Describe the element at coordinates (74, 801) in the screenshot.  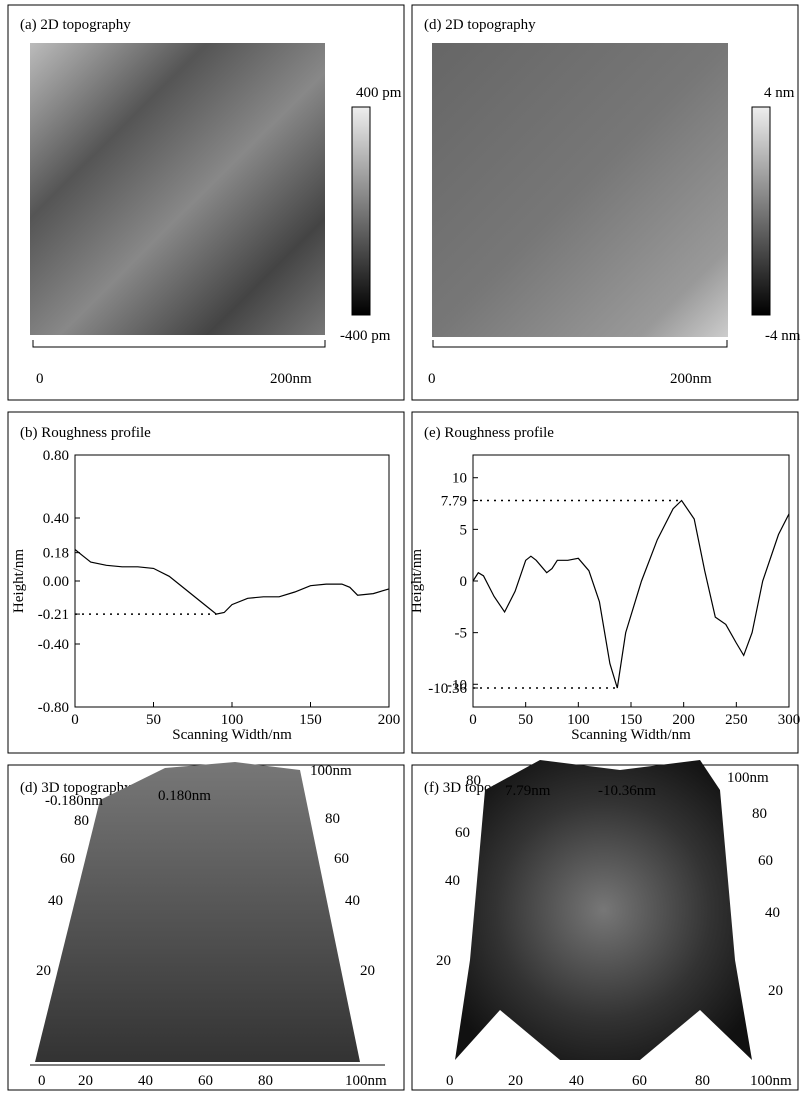
I see `annotation: -0.180nm` at that location.